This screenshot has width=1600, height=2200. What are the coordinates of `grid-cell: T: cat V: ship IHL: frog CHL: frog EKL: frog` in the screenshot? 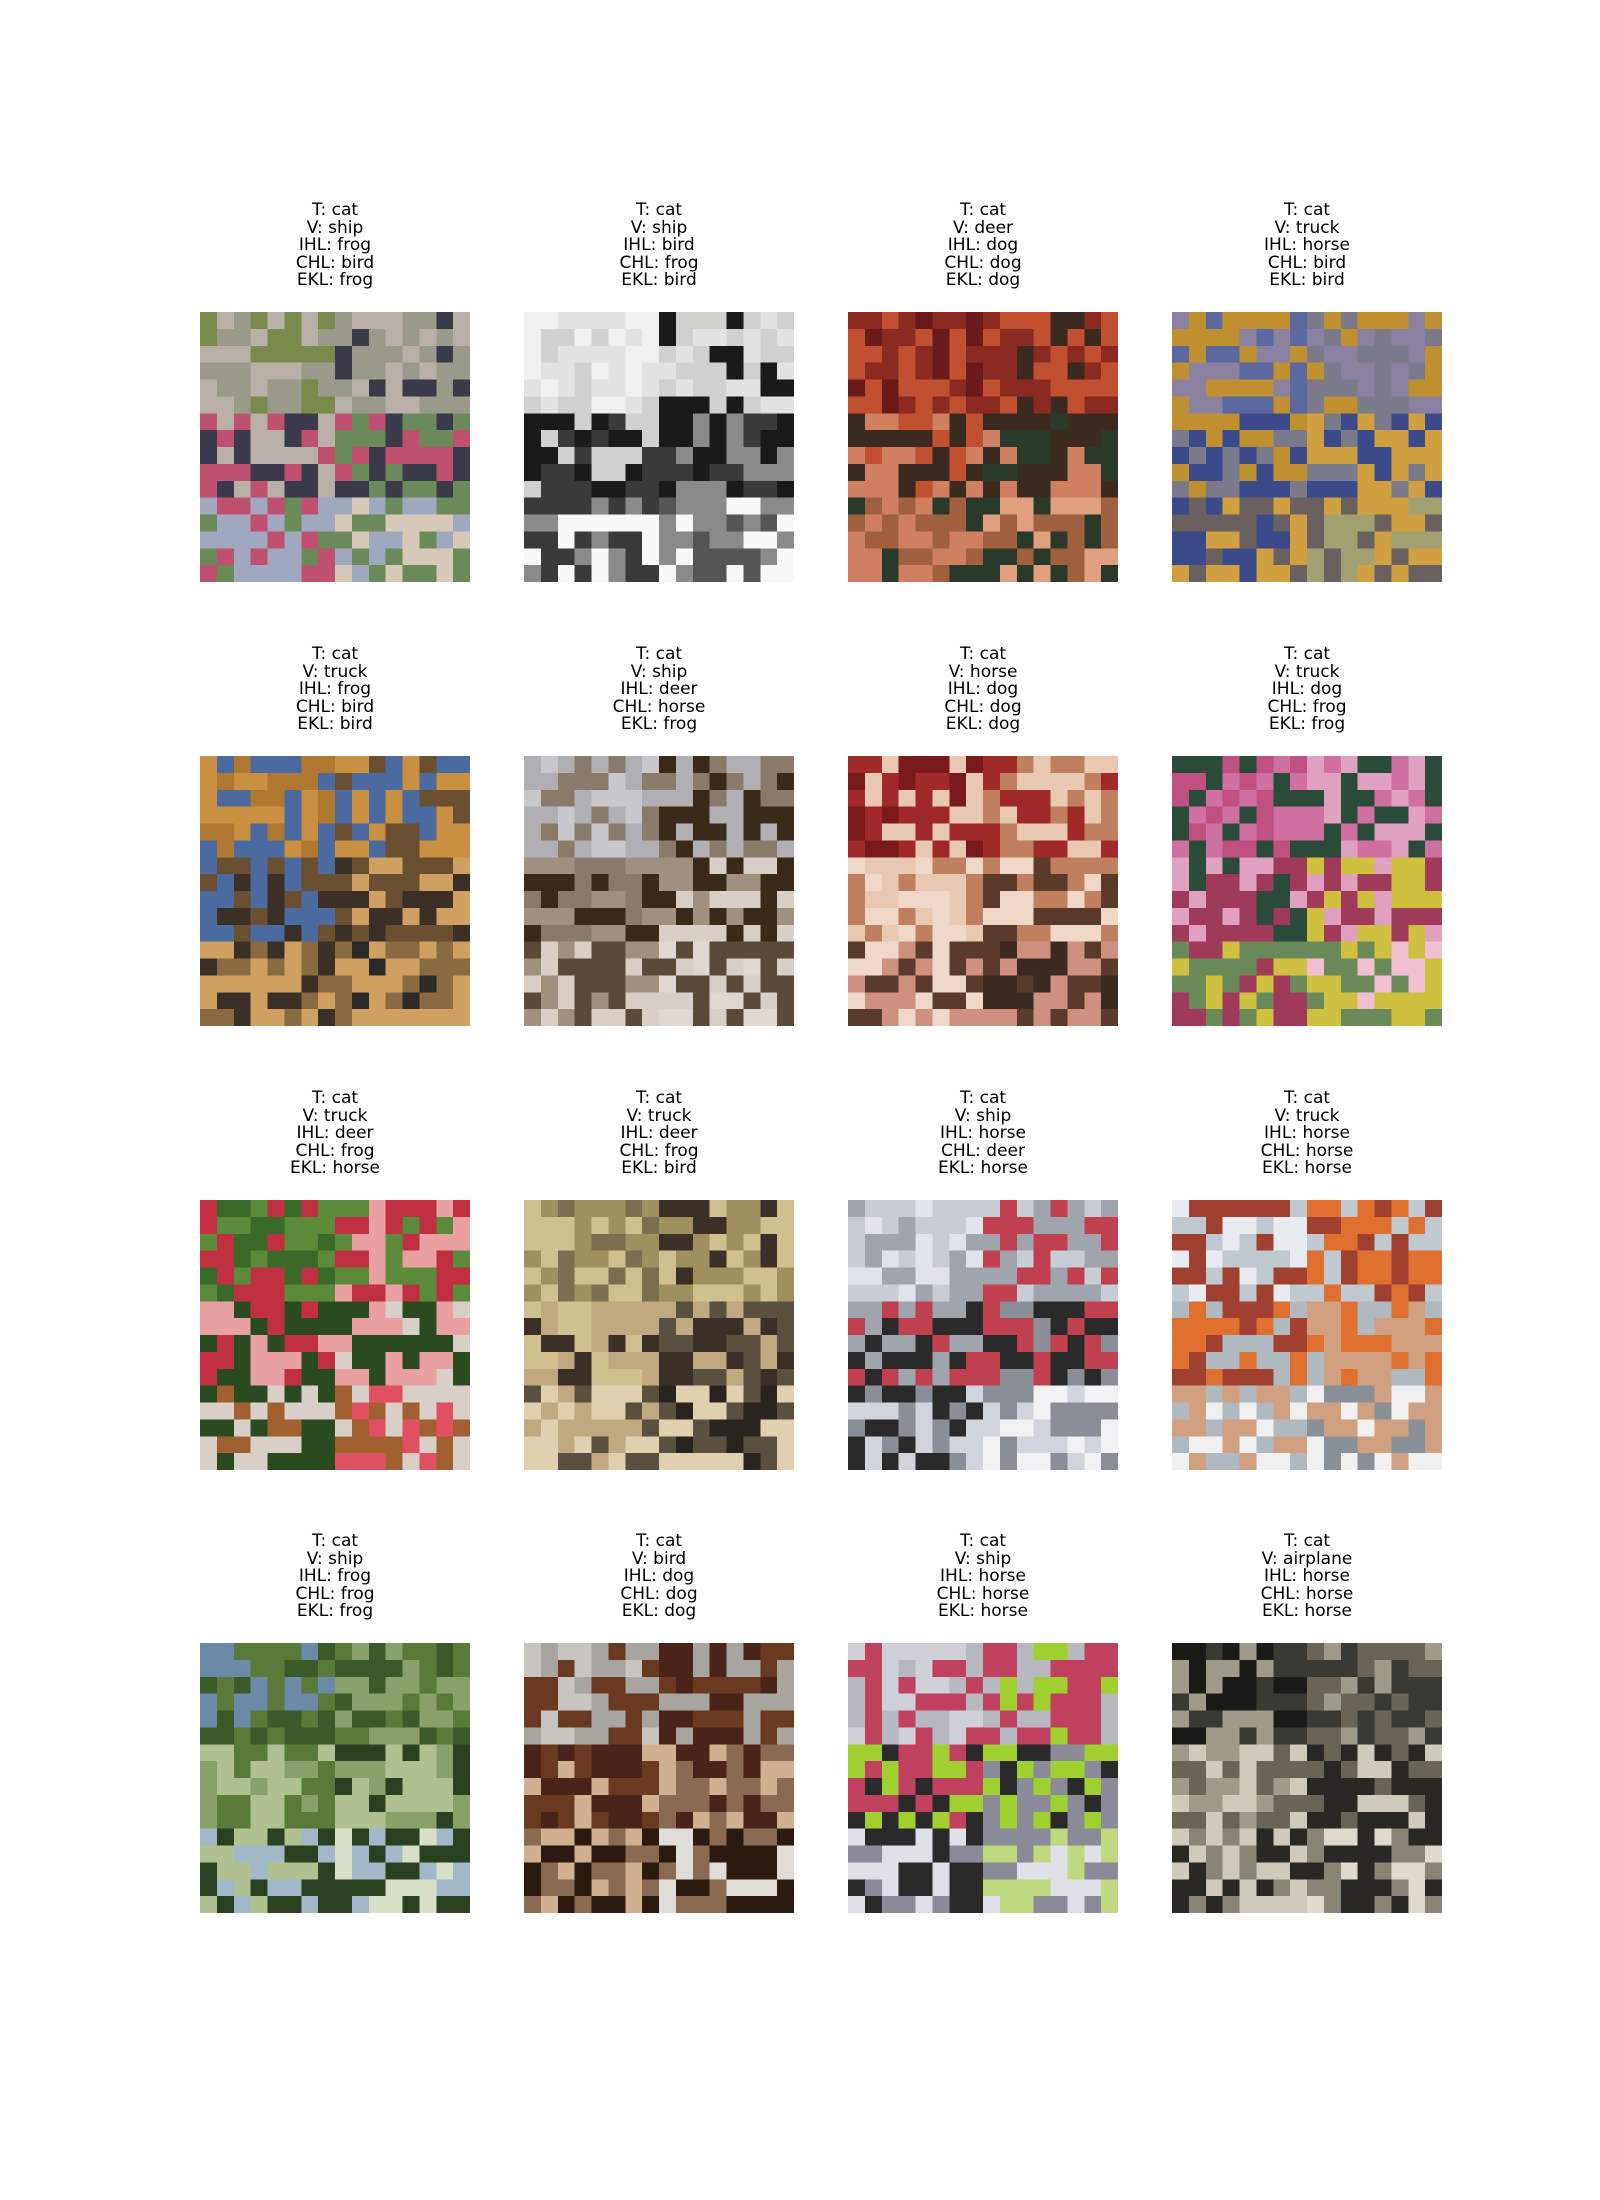 It's located at (335, 1722).